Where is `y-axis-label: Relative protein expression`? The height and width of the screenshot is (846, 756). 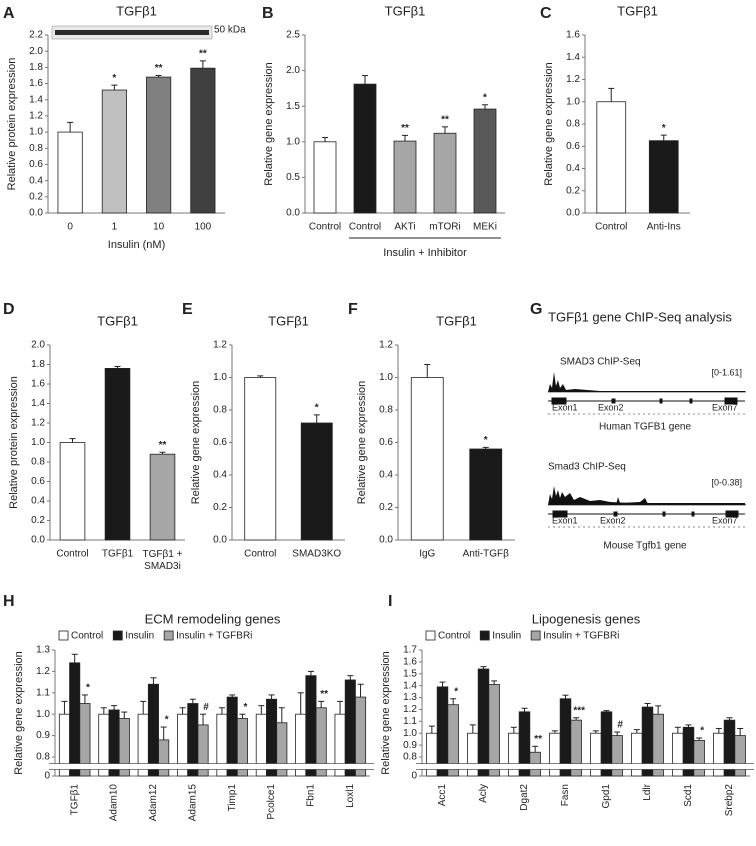 y-axis-label: Relative protein expression is located at coordinates (12, 124).